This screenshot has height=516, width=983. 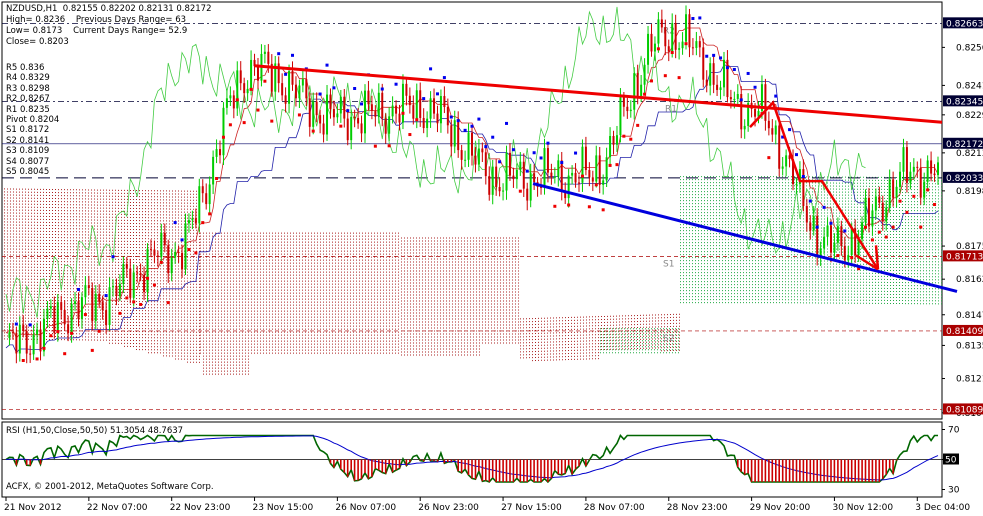 I want to click on price-label: 0.82033, so click(x=964, y=179).